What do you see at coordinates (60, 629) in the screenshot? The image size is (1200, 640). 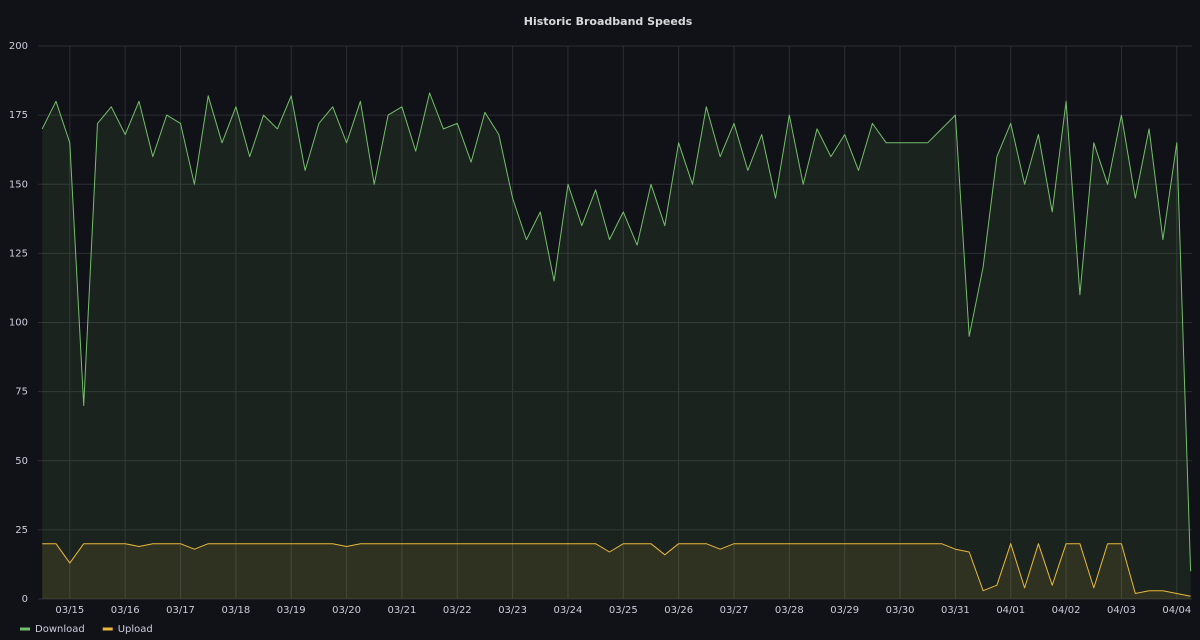 I see `legend-label: Download` at bounding box center [60, 629].